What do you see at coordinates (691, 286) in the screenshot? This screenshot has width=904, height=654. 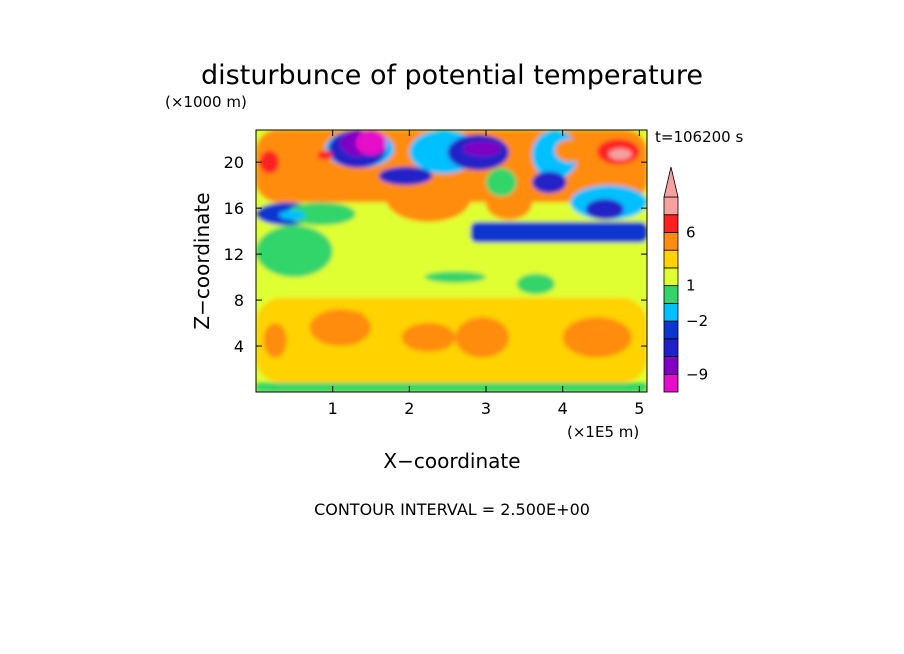 I see `colorbar-tick-label: 1` at bounding box center [691, 286].